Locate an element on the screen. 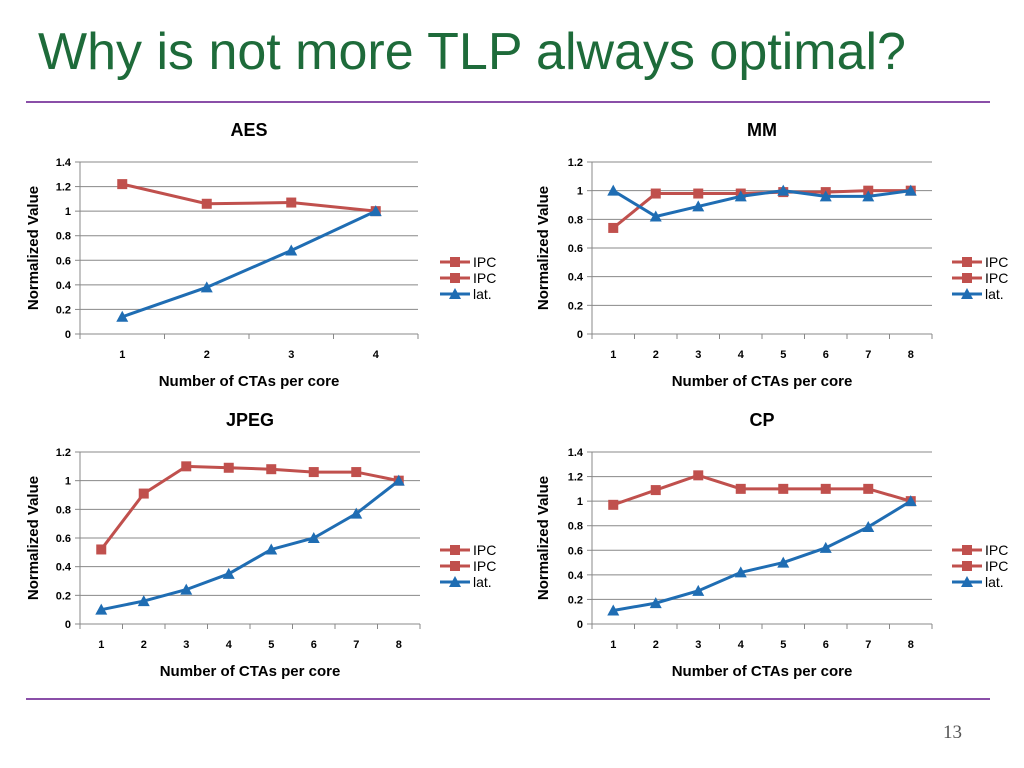 The width and height of the screenshot is (1024, 768). series-line-ipc is located at coordinates (762, 490).